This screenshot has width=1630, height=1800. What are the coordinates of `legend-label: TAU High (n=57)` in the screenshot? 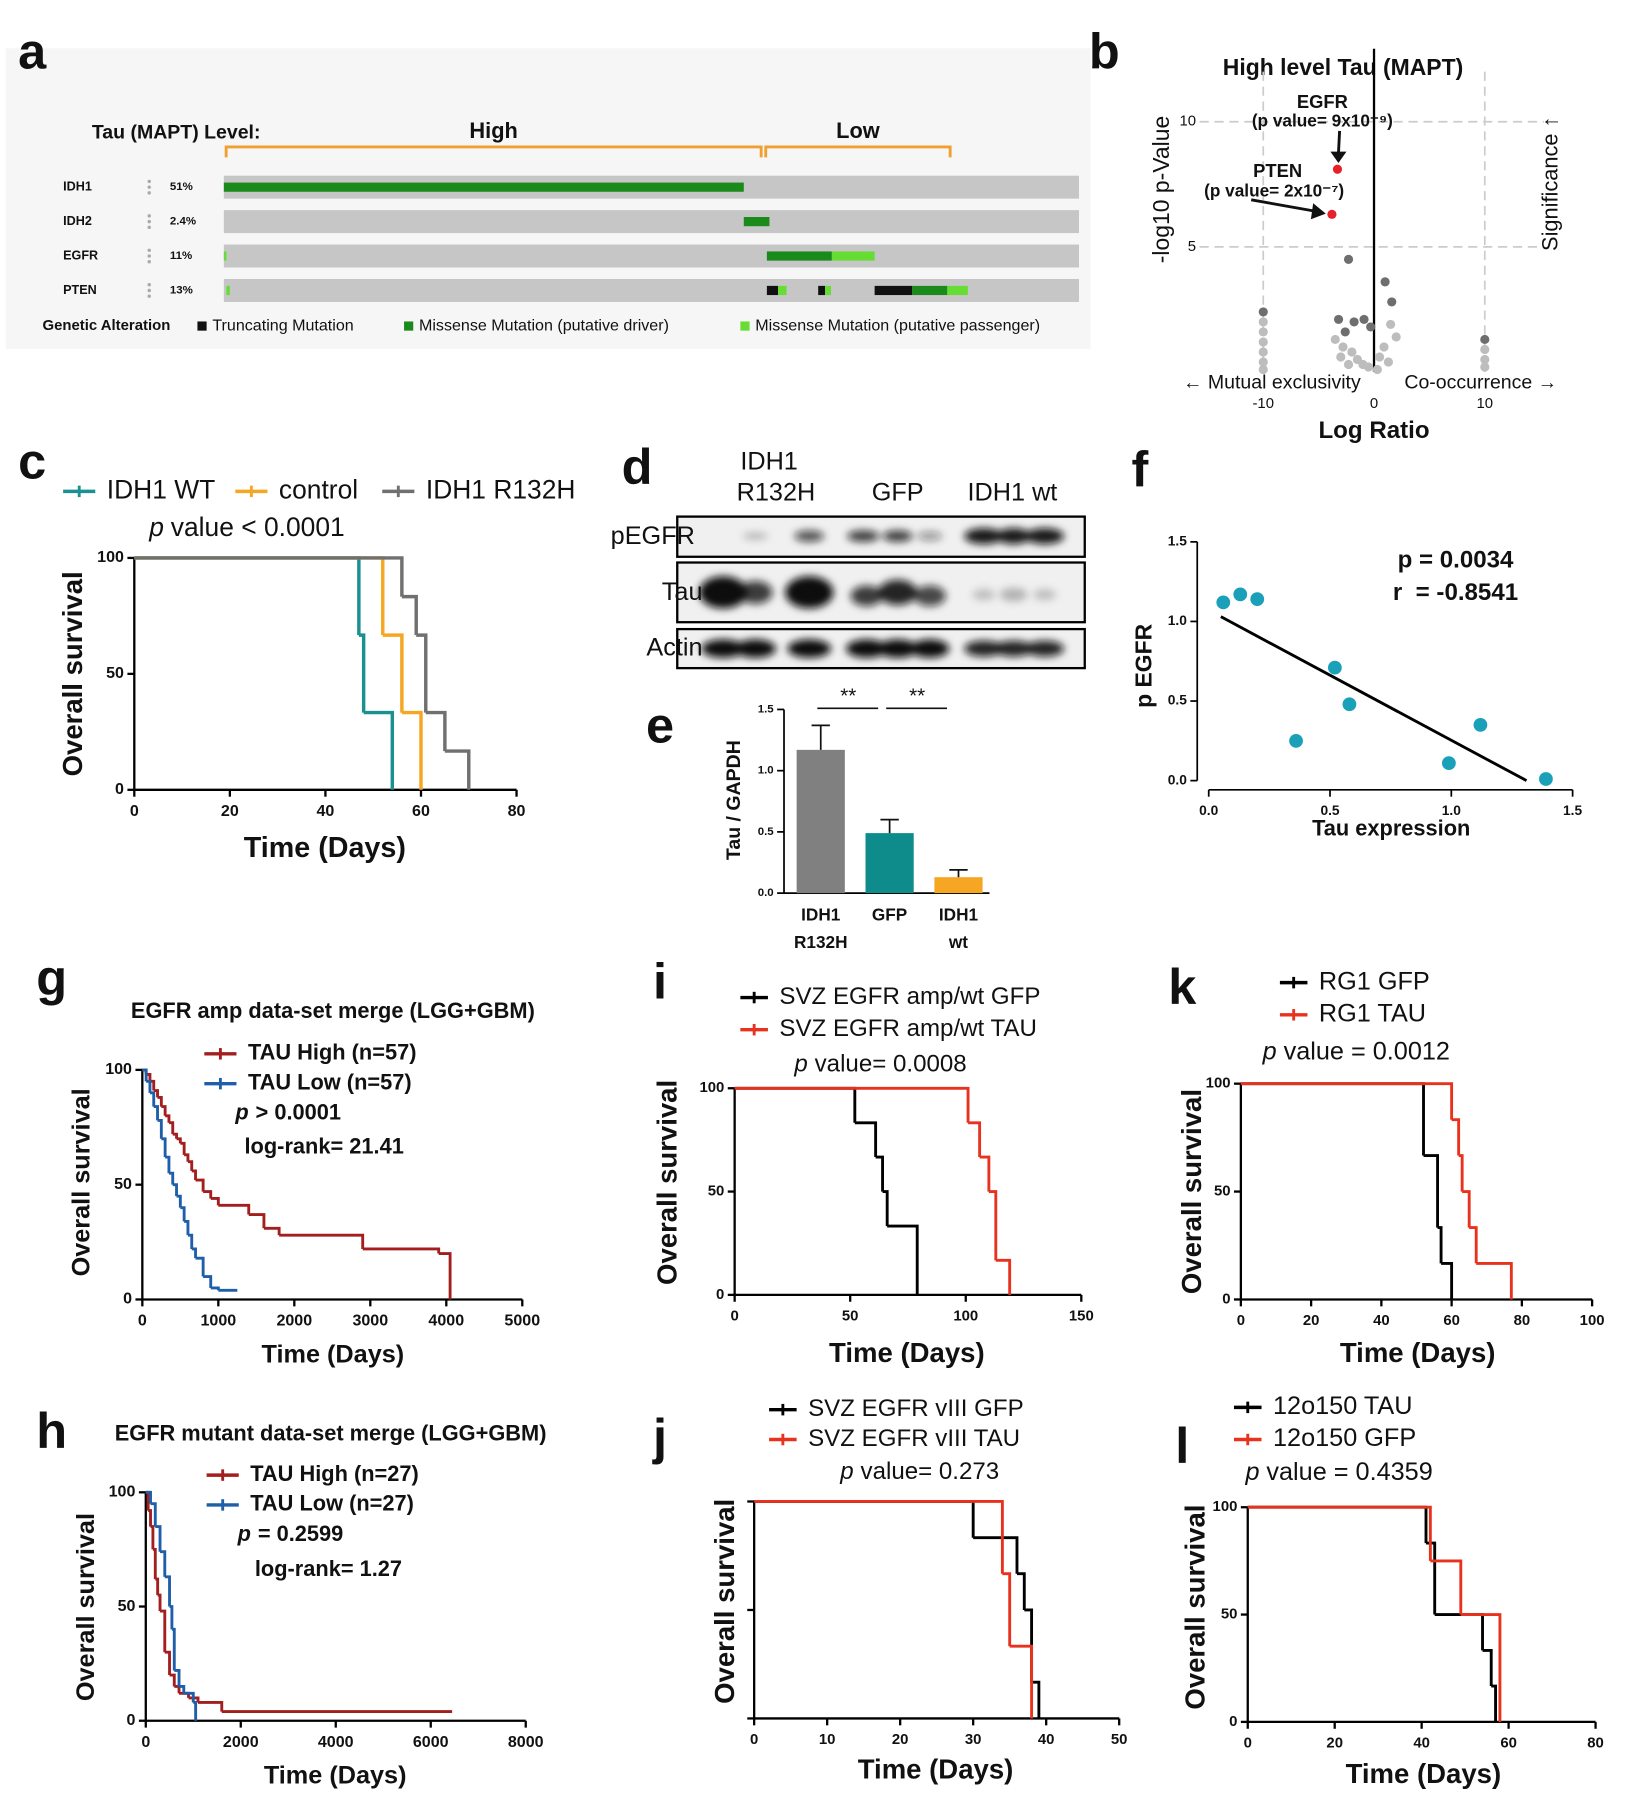 It's located at (332, 1052).